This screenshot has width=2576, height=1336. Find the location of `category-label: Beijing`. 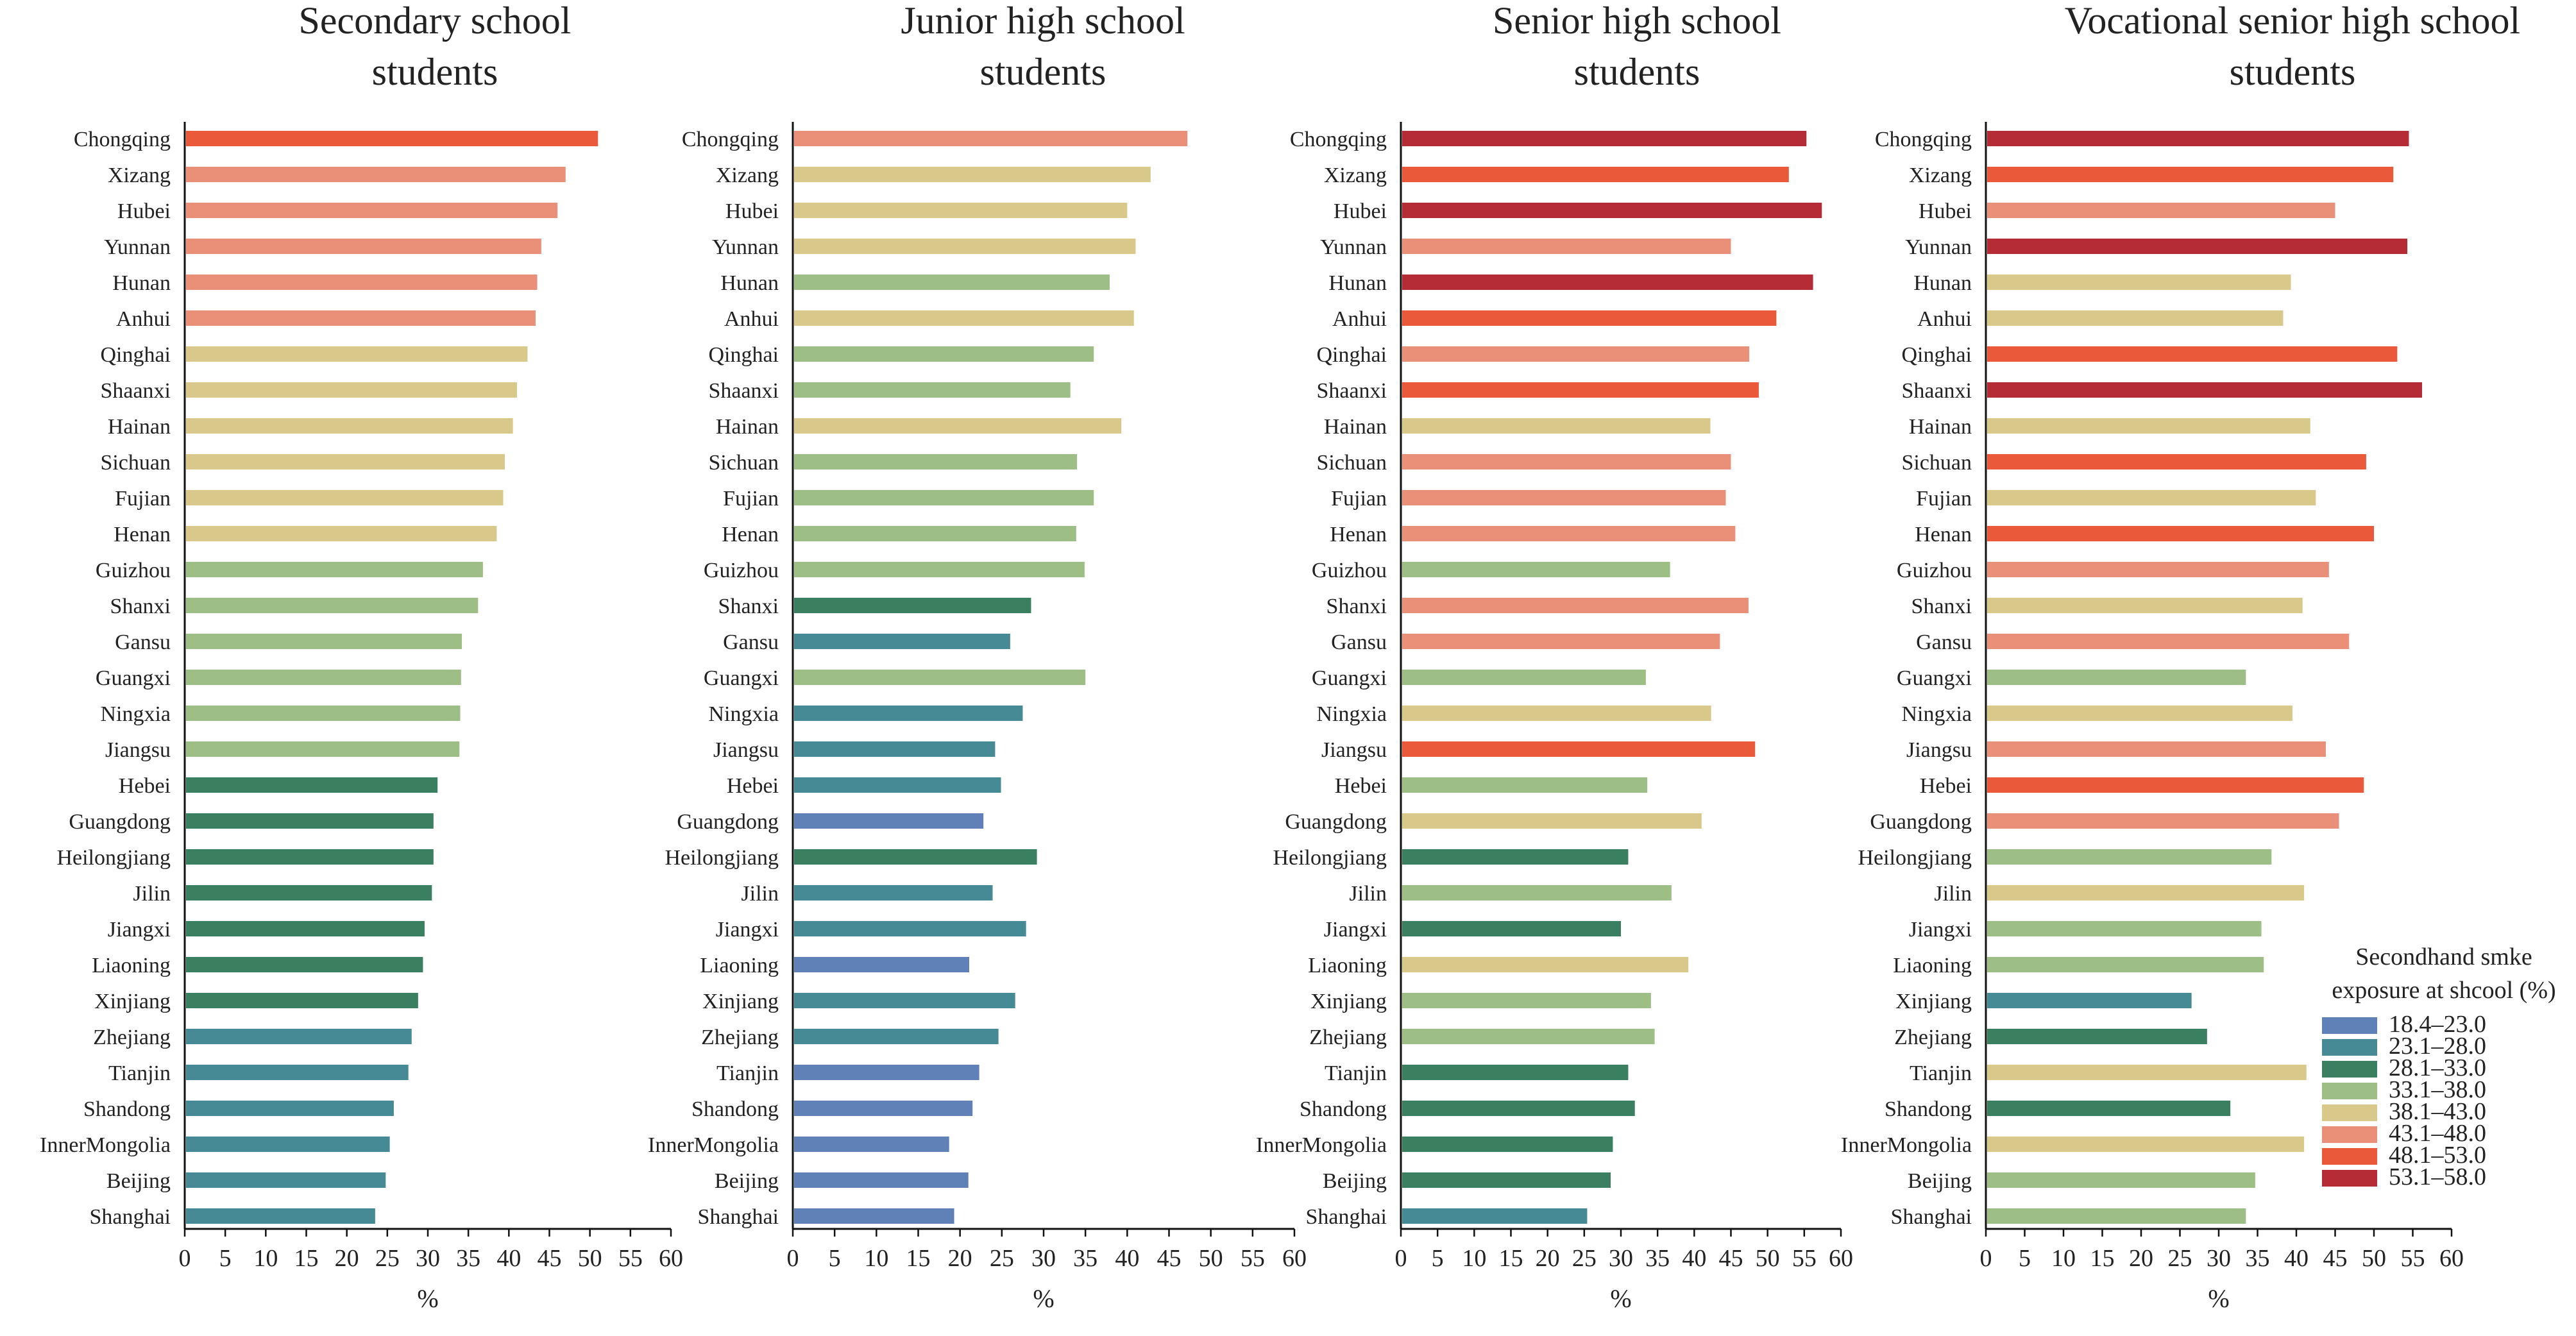

category-label: Beijing is located at coordinates (1940, 1181).